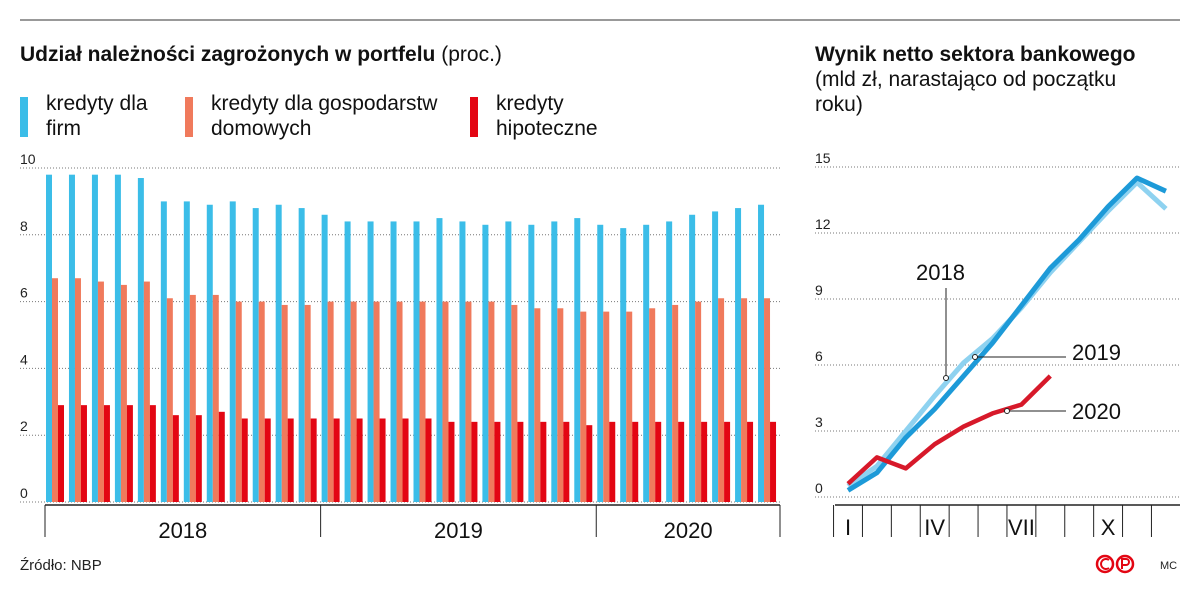 The height and width of the screenshot is (594, 1200). Describe the element at coordinates (24, 226) in the screenshot. I see `y-tick-label: 8` at that location.